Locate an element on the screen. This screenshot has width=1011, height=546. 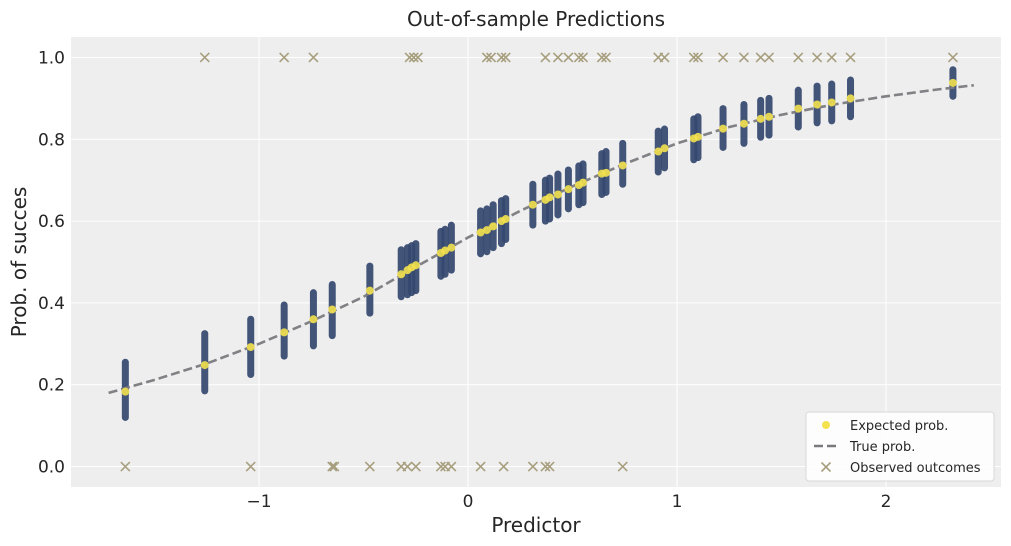
legend-entry-label: Expected prob. is located at coordinates (899, 426).